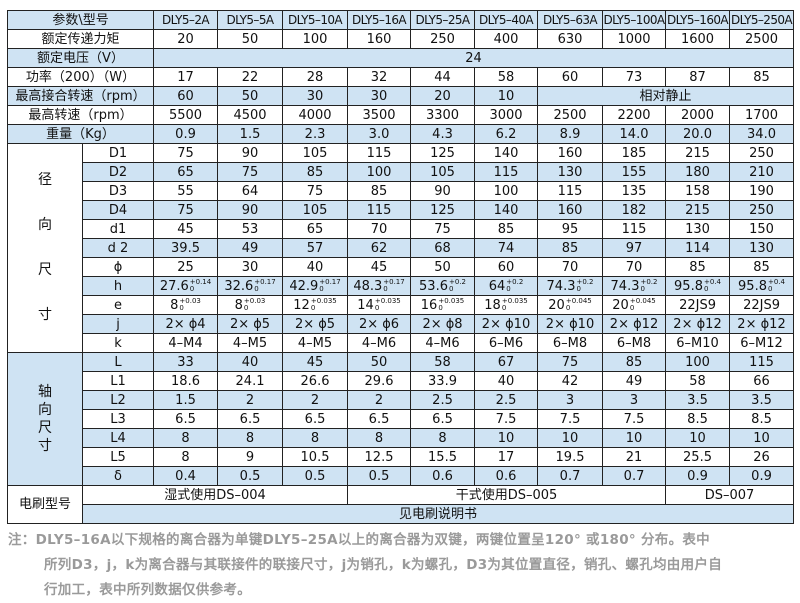 The height and width of the screenshot is (603, 800). Describe the element at coordinates (634, 172) in the screenshot. I see `value-cell: 155` at that location.